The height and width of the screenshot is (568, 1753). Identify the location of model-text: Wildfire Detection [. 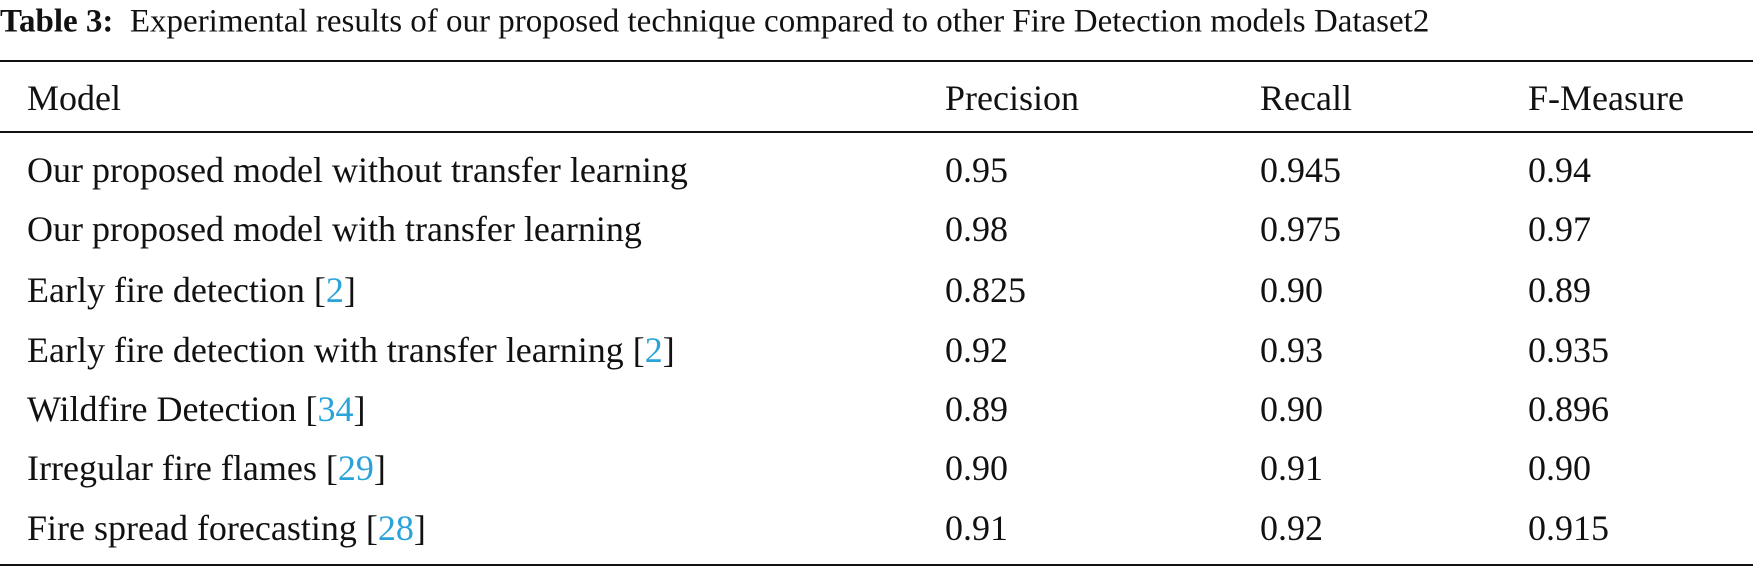
(172, 409).